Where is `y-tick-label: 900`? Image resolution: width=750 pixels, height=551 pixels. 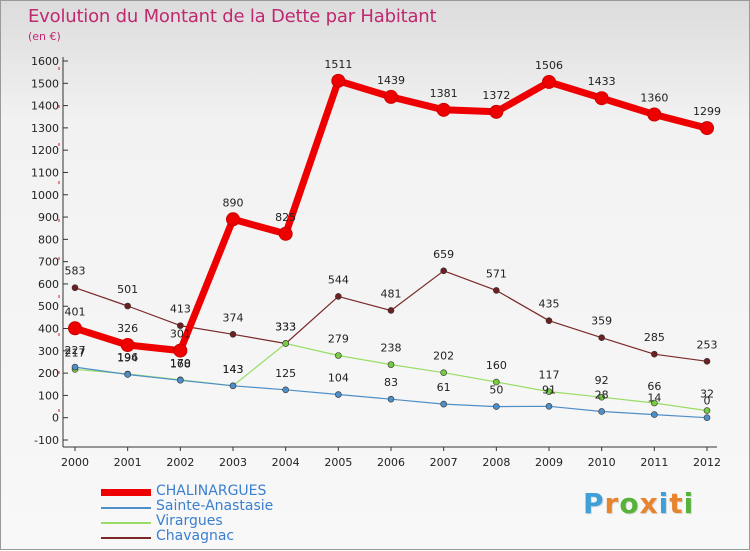 y-tick-label: 900 is located at coordinates (48, 217).